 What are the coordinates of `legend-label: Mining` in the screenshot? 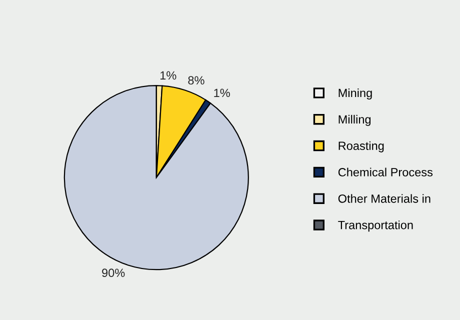 It's located at (355, 94).